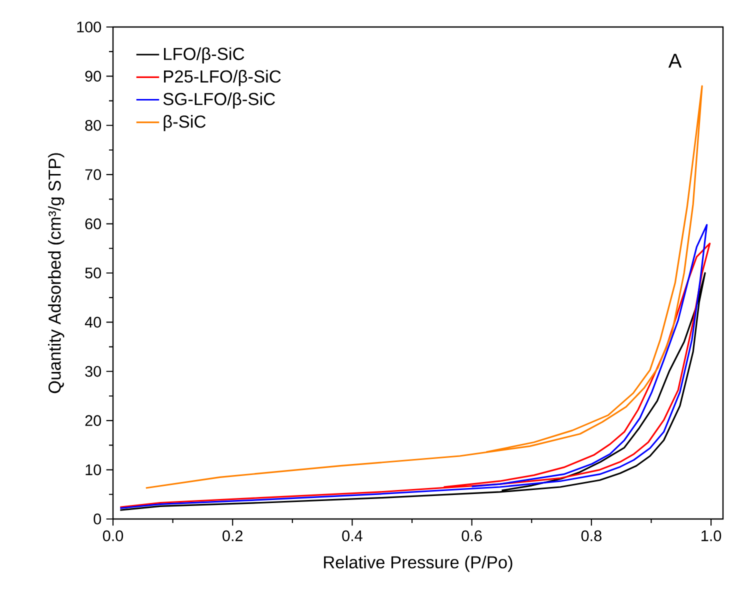 Image resolution: width=731 pixels, height=599 pixels. Describe the element at coordinates (591, 536) in the screenshot. I see `x-tick-label: 0.8` at that location.